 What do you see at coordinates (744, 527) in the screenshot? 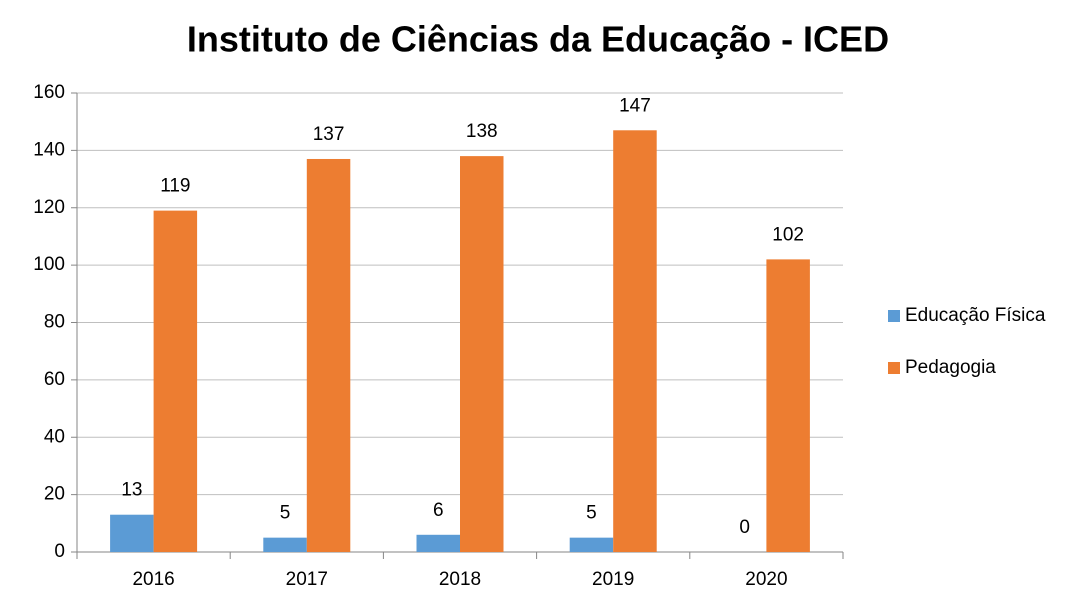
I see `value-label: 0` at bounding box center [744, 527].